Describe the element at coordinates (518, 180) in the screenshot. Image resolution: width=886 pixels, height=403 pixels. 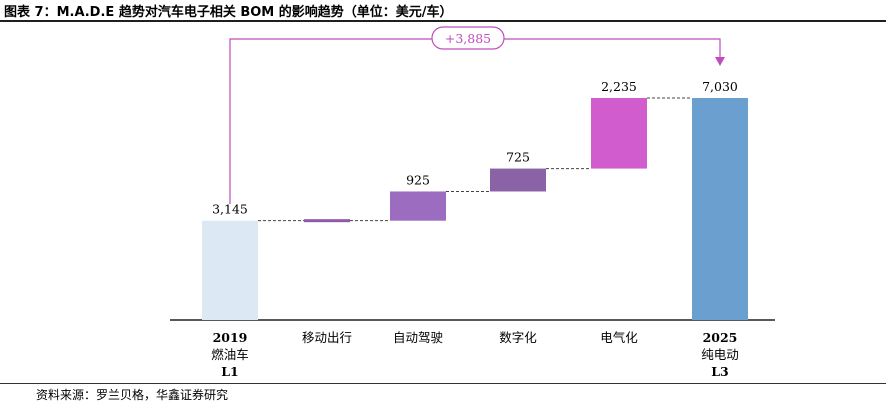
I see `bar-digital` at that location.